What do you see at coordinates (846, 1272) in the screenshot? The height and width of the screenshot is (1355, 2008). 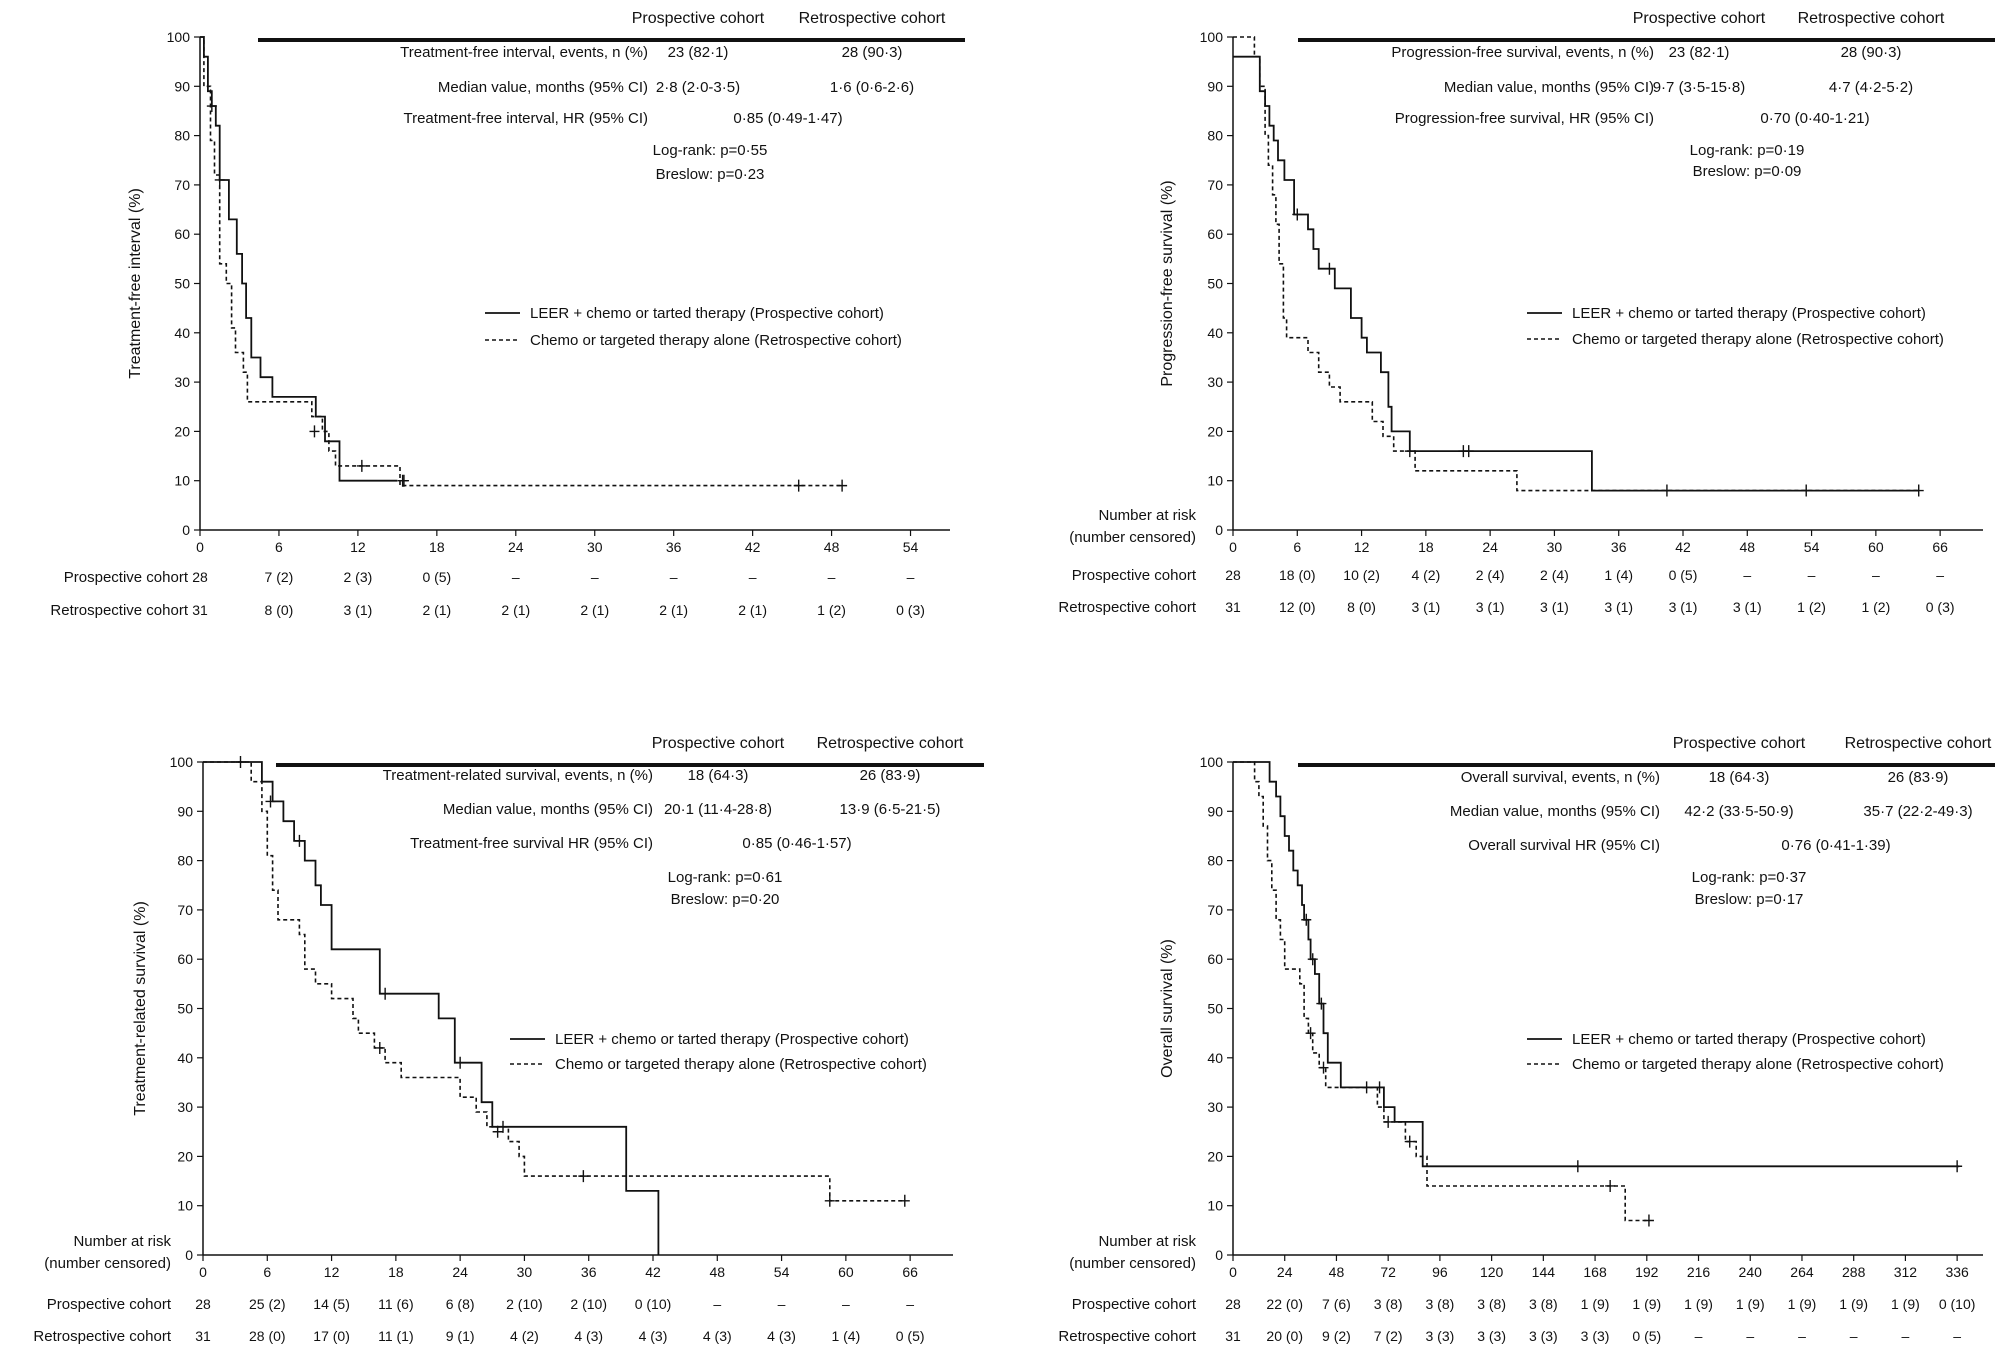 I see `x-tick-label: 60` at bounding box center [846, 1272].